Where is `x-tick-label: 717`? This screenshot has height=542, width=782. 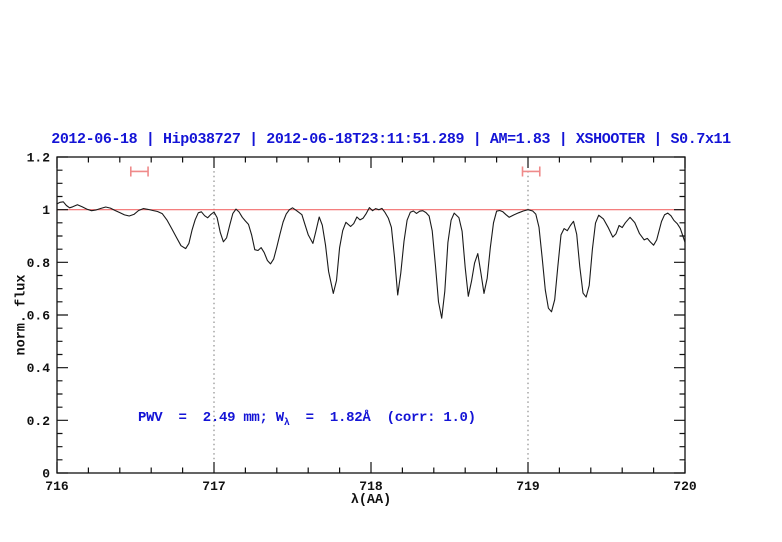 x-tick-label: 717 is located at coordinates (213, 486).